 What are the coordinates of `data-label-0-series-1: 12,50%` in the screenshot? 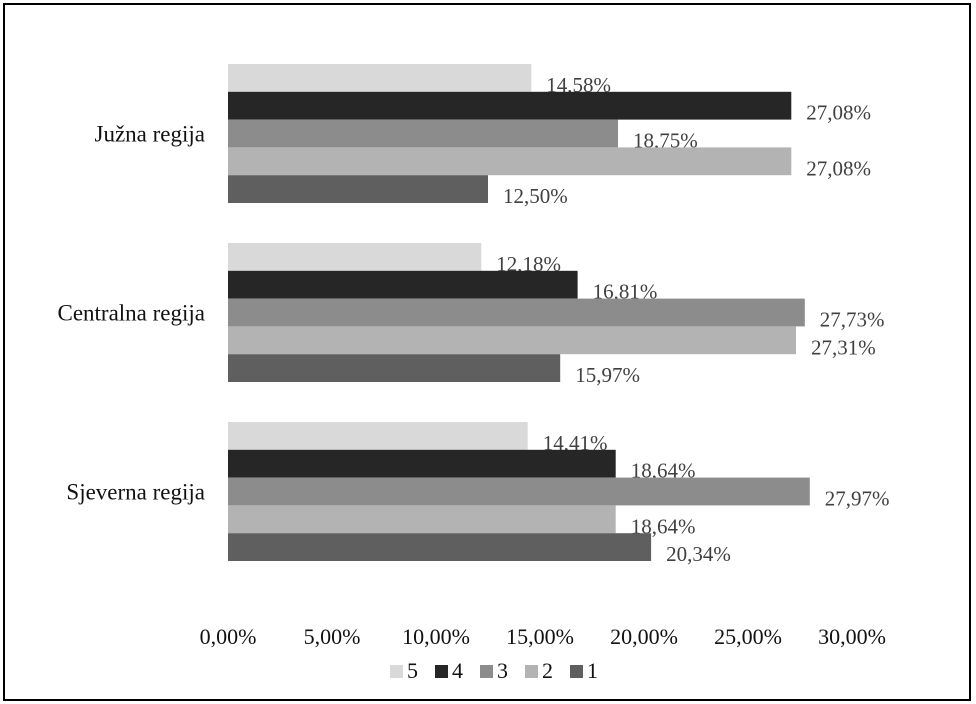 It's located at (535, 196).